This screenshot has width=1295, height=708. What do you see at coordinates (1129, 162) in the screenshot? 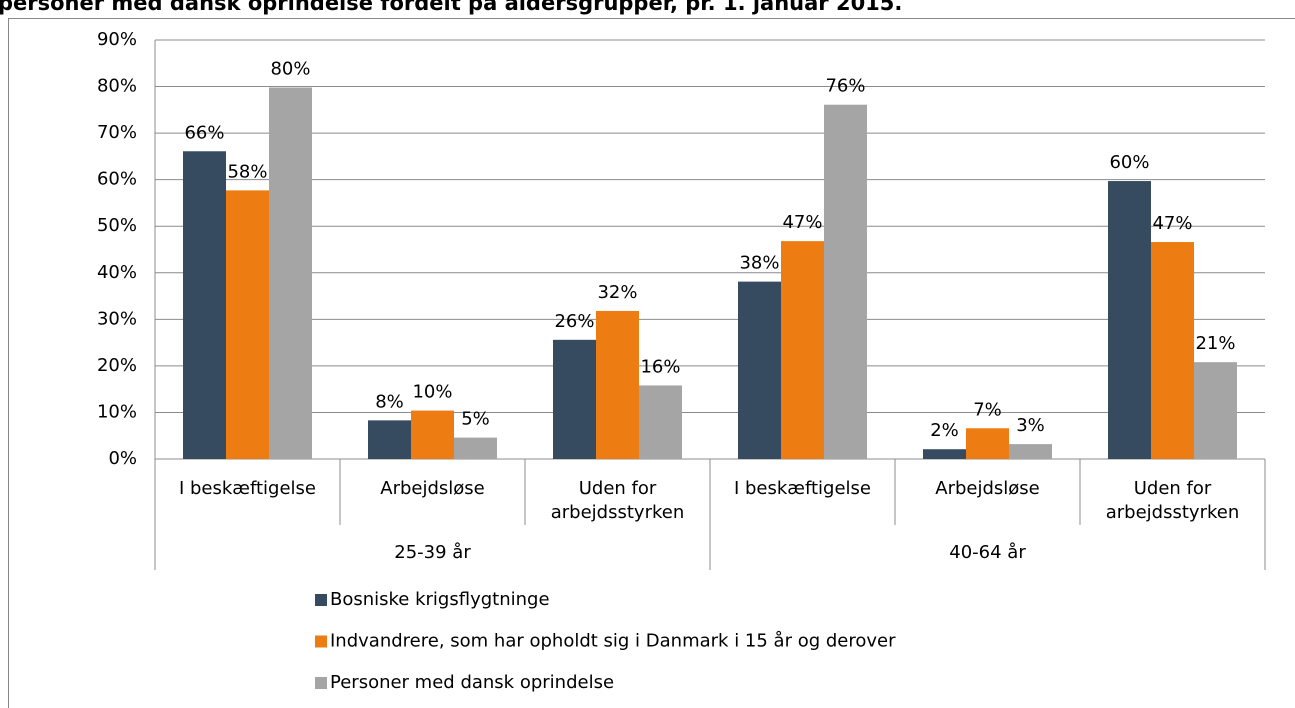
I see `data-label: 60%` at bounding box center [1129, 162].